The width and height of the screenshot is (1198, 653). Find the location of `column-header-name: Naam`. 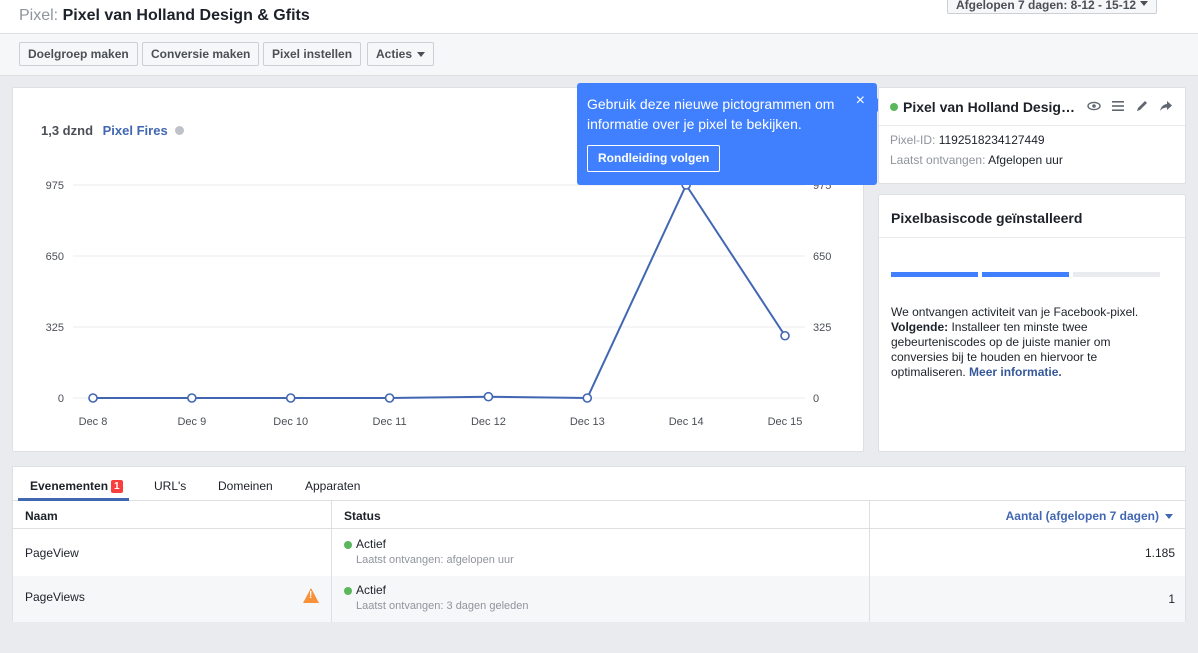

column-header-name: Naam is located at coordinates (41, 516).